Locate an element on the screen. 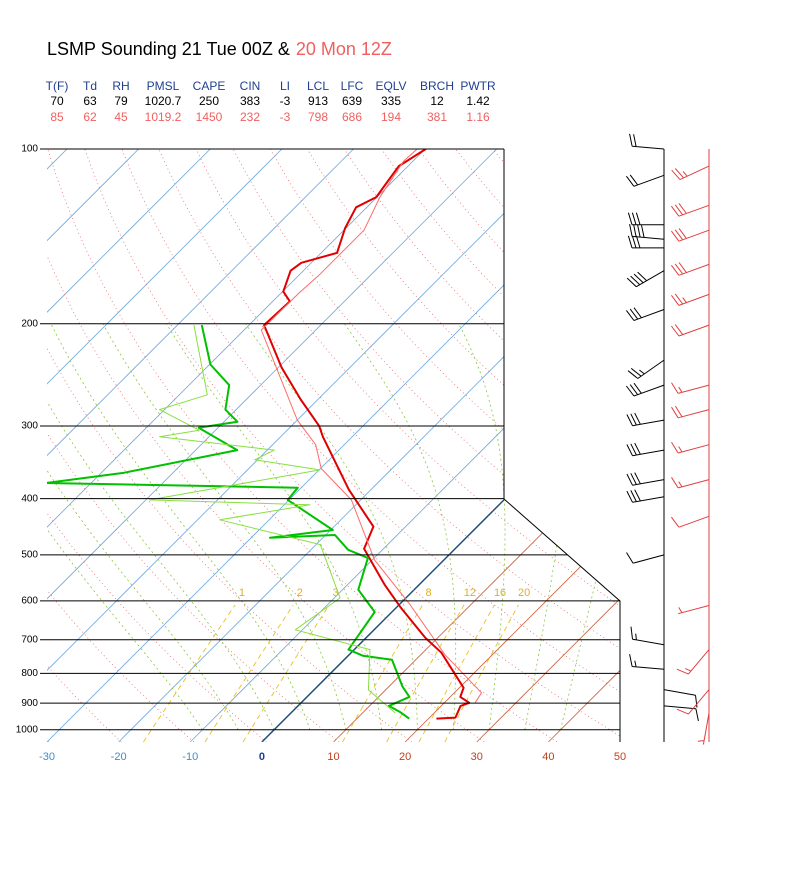 The image size is (800, 872). stat-header: Td is located at coordinates (90, 86).